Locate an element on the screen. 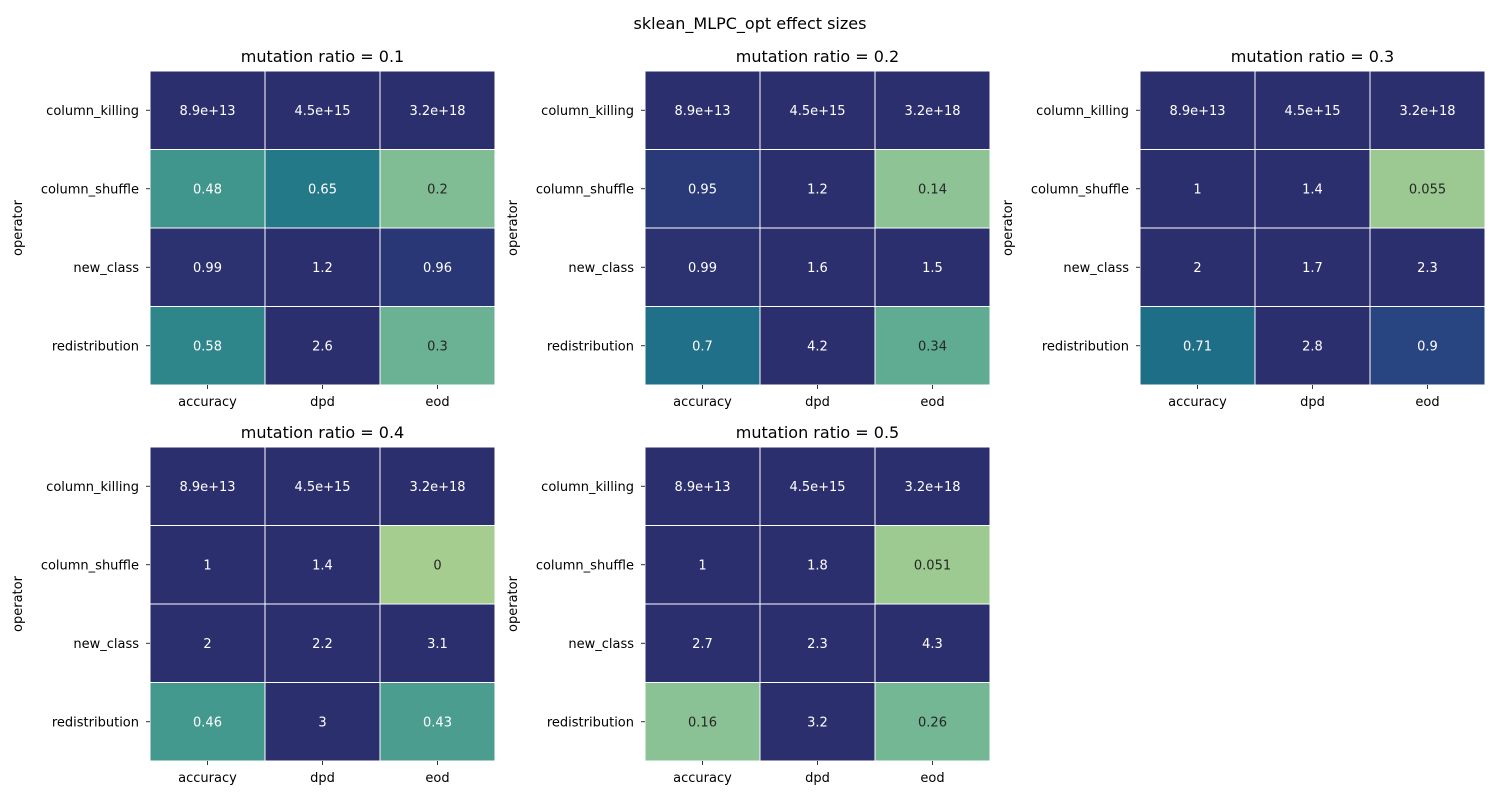 The width and height of the screenshot is (1500, 804). x-tick-label: eod is located at coordinates (437, 778).